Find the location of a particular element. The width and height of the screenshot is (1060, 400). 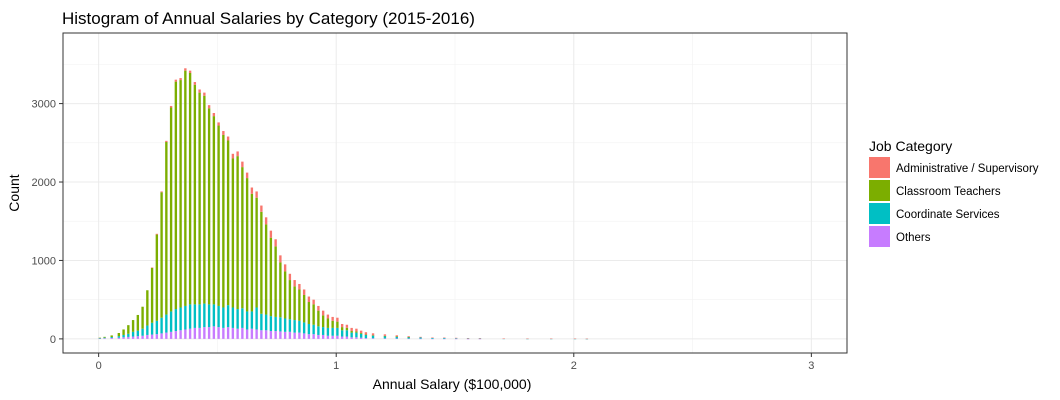

y-axis-title: Count is located at coordinates (14, 192).